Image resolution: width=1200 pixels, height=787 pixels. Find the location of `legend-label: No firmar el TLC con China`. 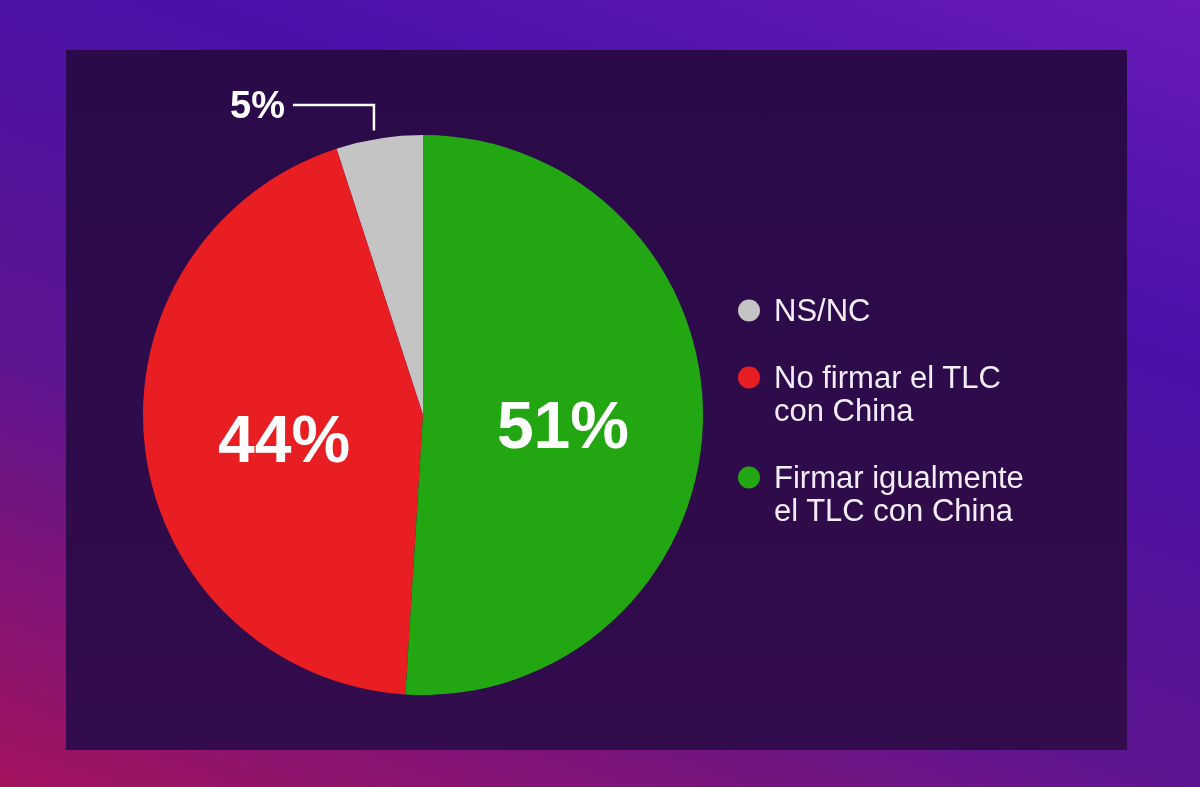

legend-label: No firmar el TLC con China is located at coordinates (888, 393).